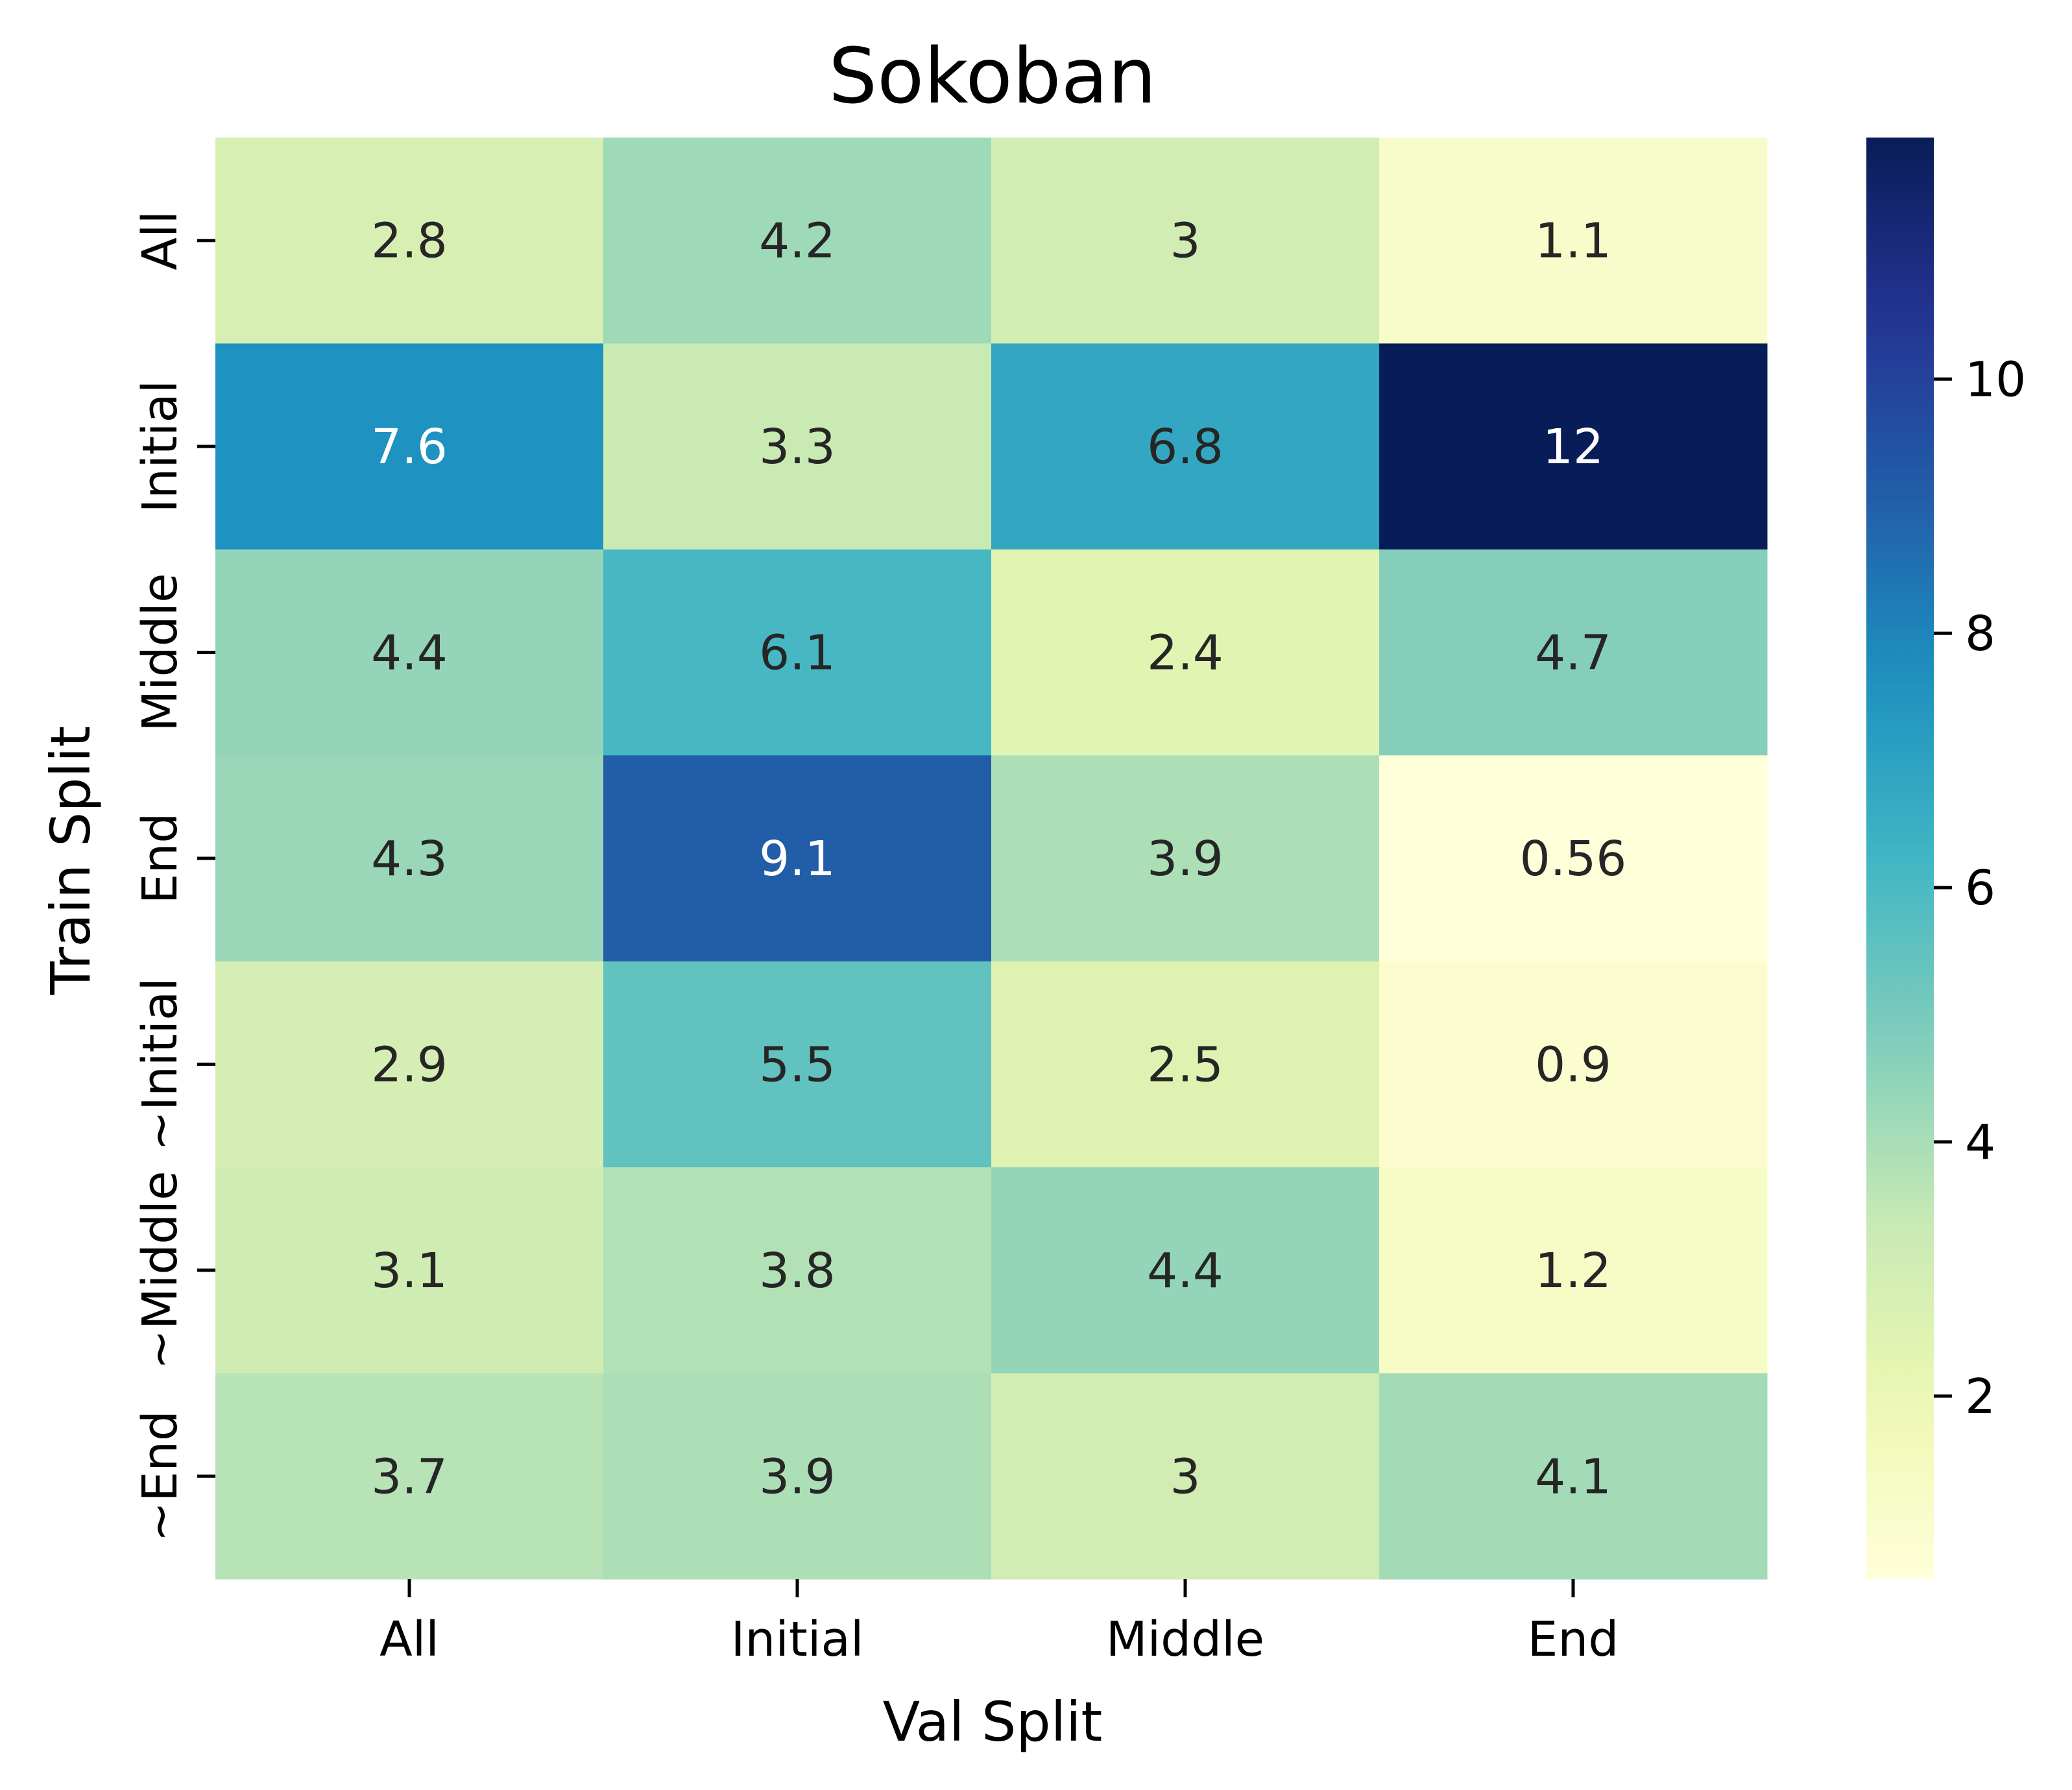  I want to click on x-axis-label: Val Split, so click(993, 1722).